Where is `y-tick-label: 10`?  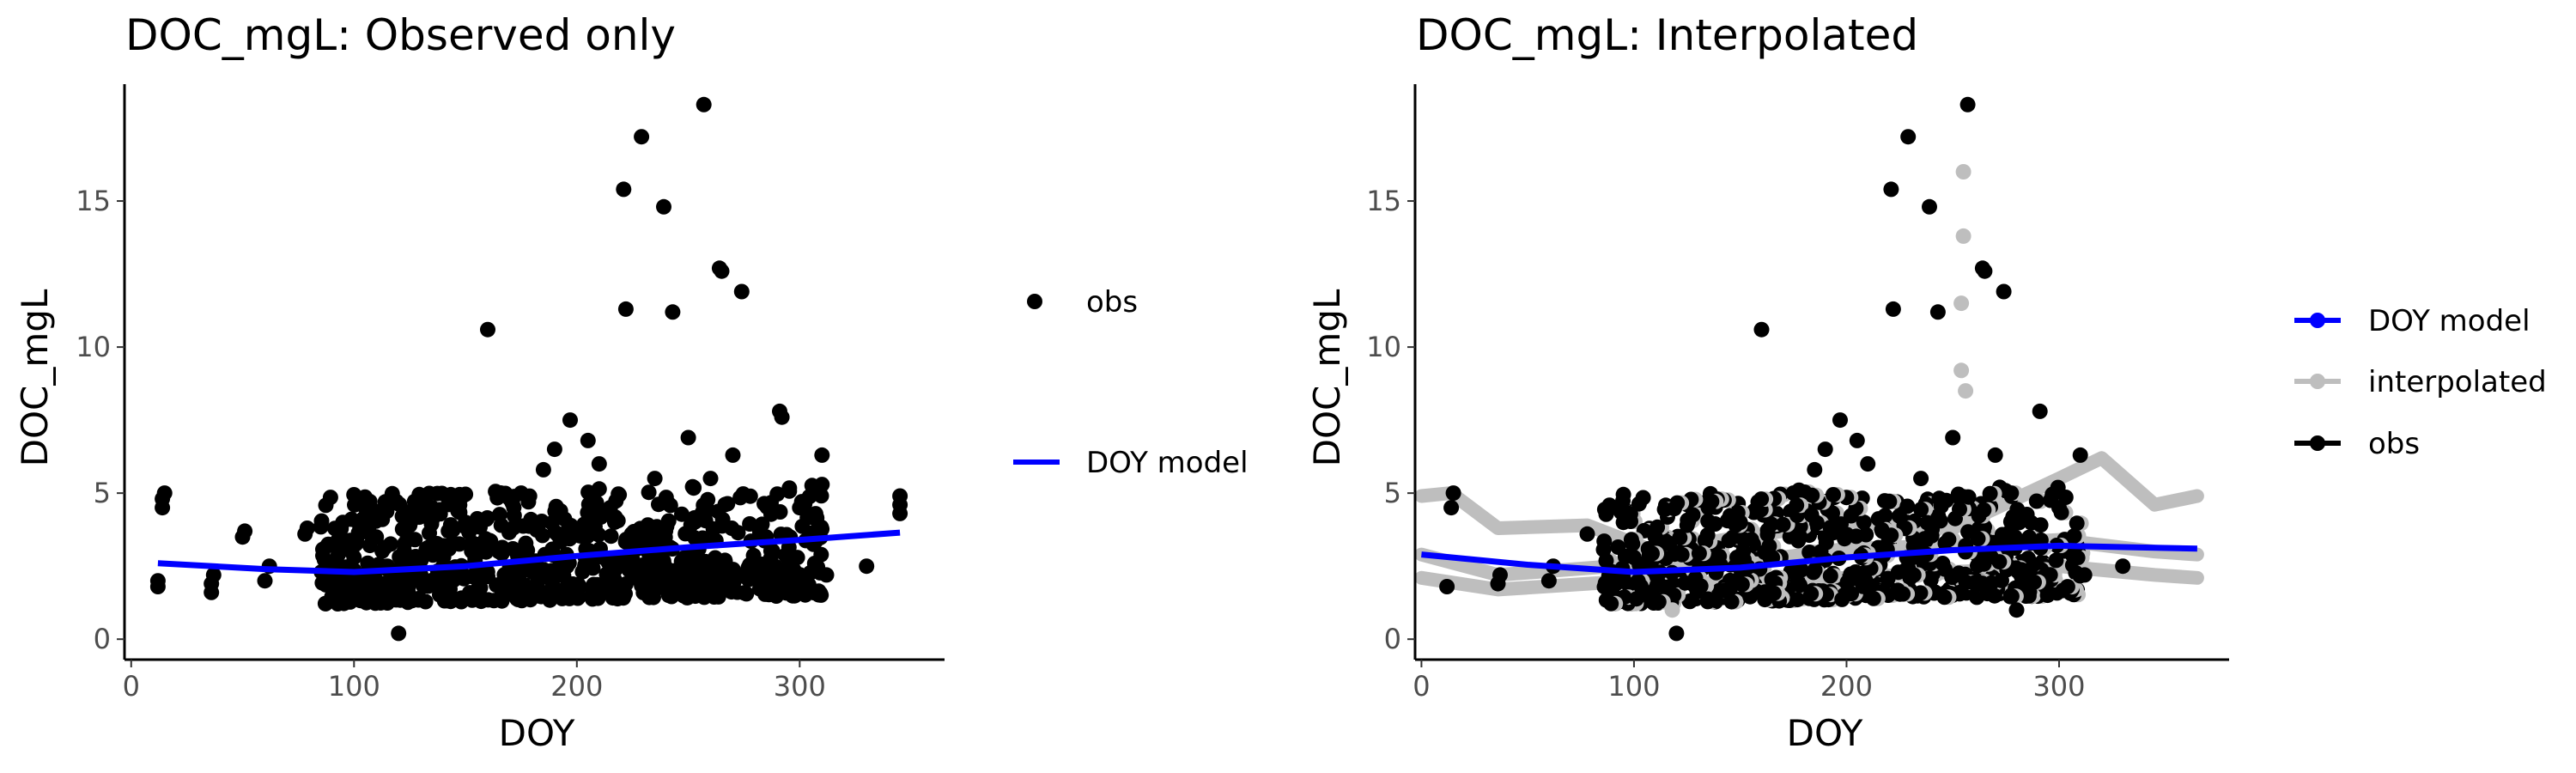
y-tick-label: 10 is located at coordinates (93, 347).